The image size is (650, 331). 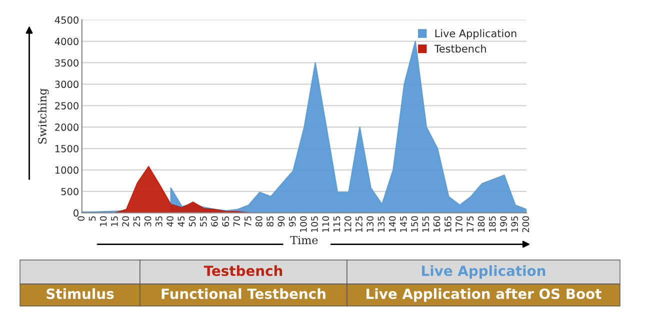 What do you see at coordinates (214, 221) in the screenshot?
I see `x-tick-label: 60` at bounding box center [214, 221].